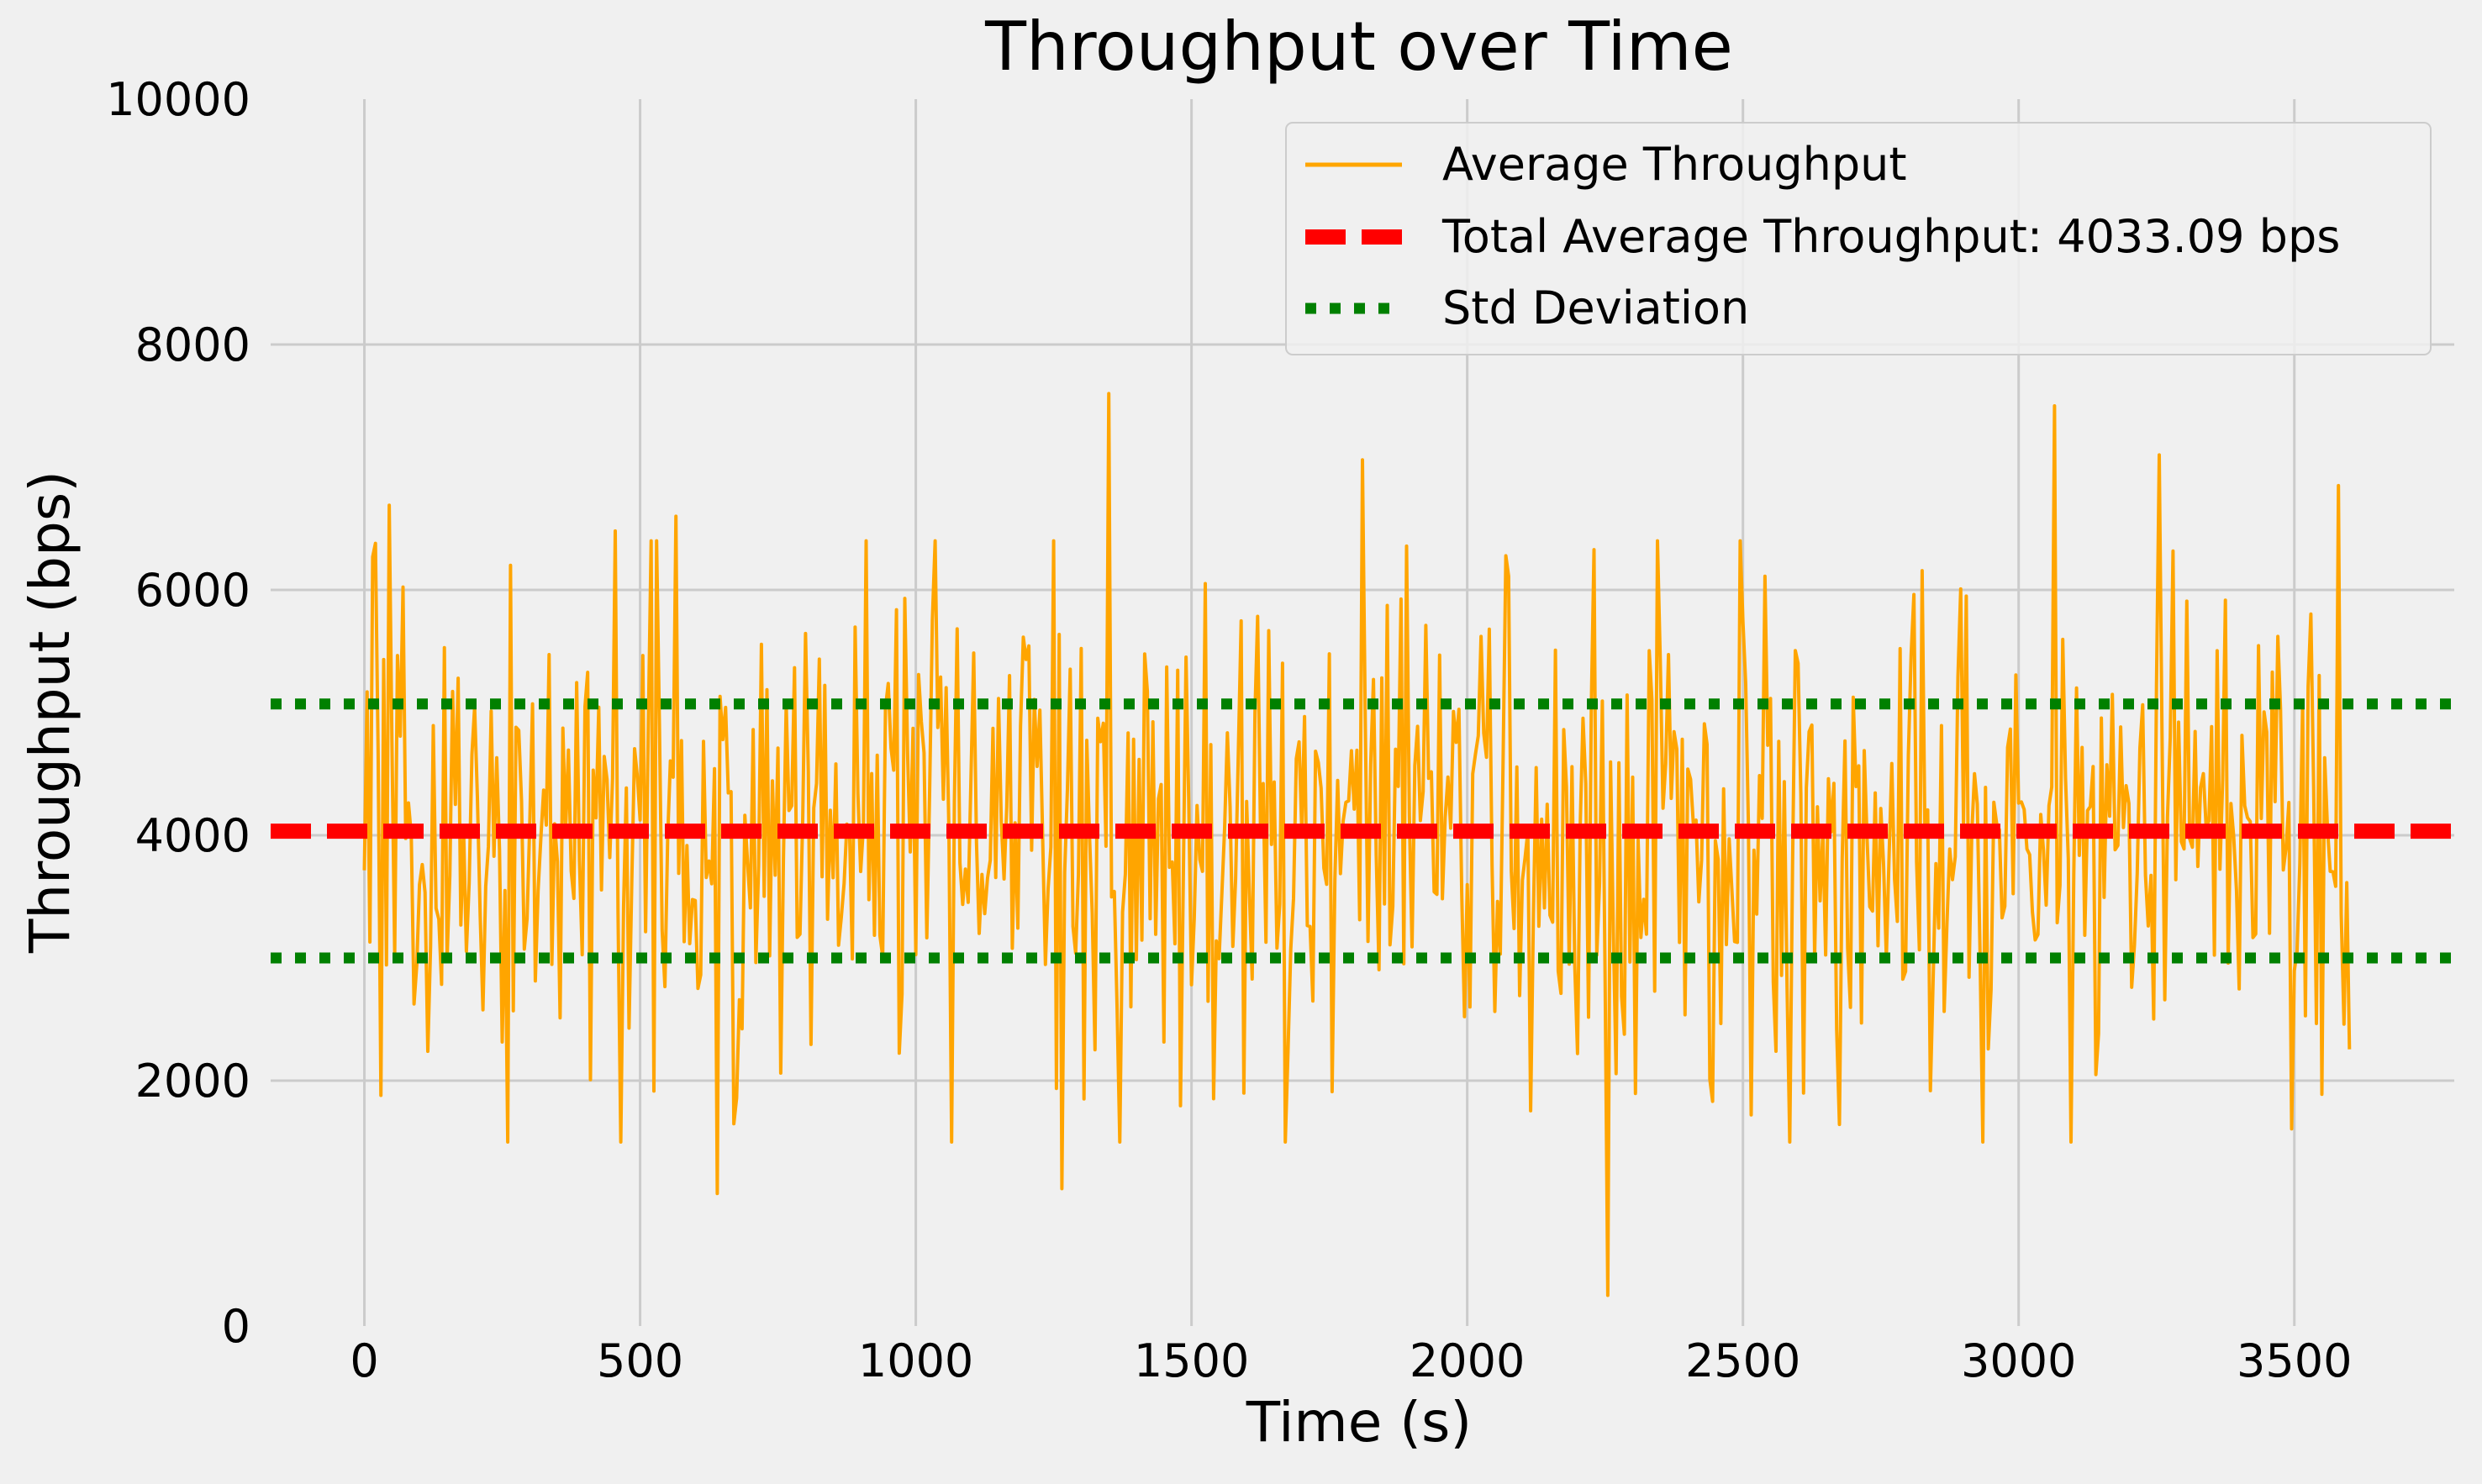 The image size is (2482, 1484). Describe the element at coordinates (1891, 237) in the screenshot. I see `legend-label-total-average: Total Average Throughput: 4033.09 bps` at that location.